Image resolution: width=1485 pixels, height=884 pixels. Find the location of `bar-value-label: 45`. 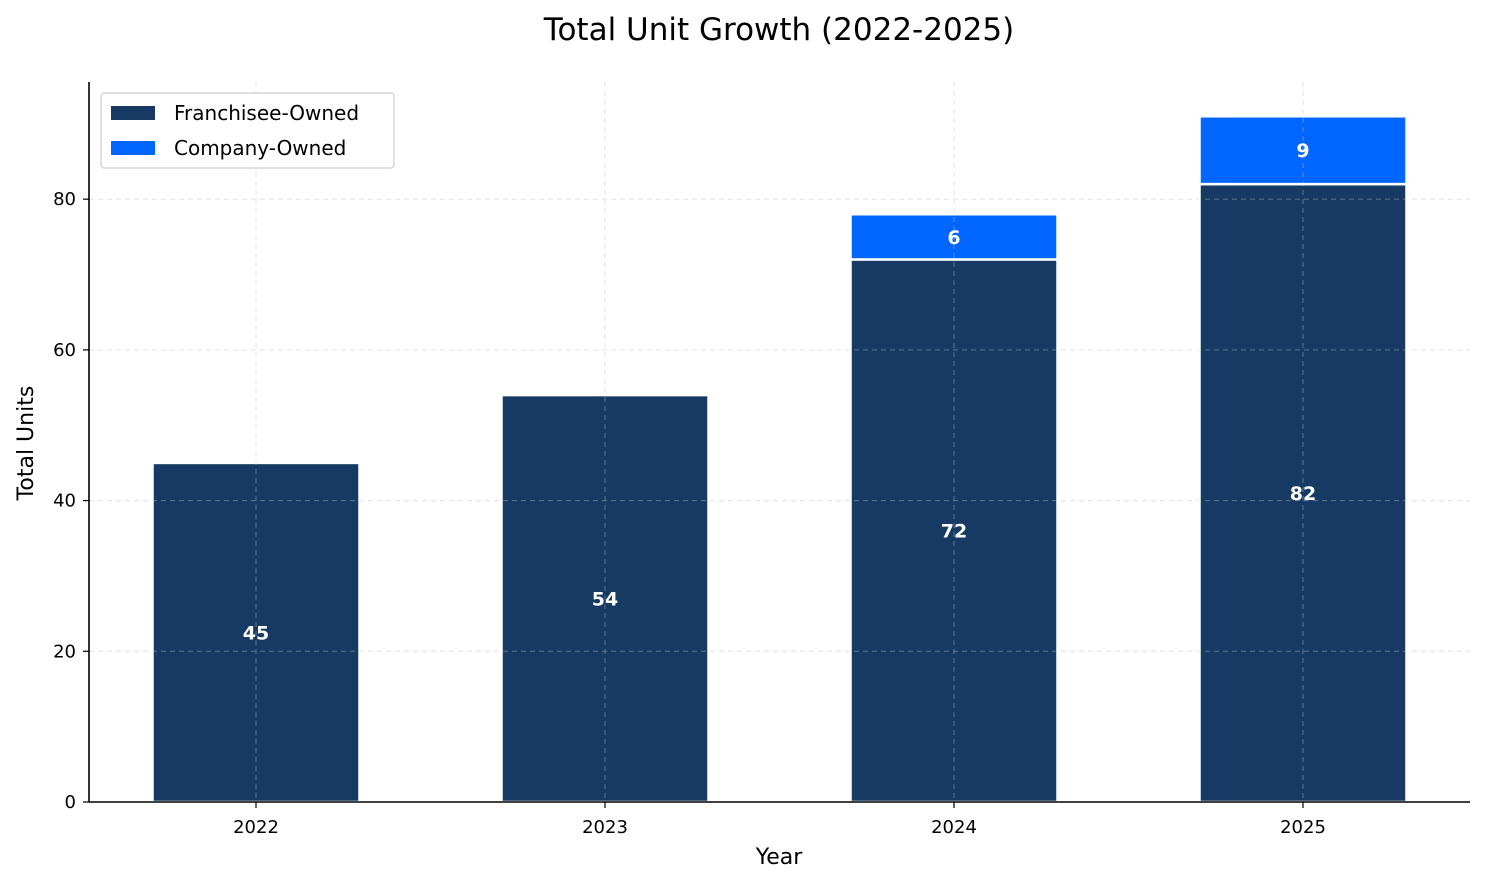

bar-value-label: 45 is located at coordinates (256, 633).